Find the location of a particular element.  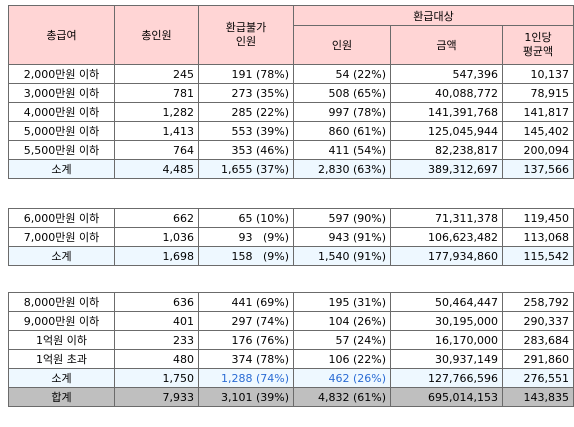

grand-total-total: 7,933 is located at coordinates (156, 397).